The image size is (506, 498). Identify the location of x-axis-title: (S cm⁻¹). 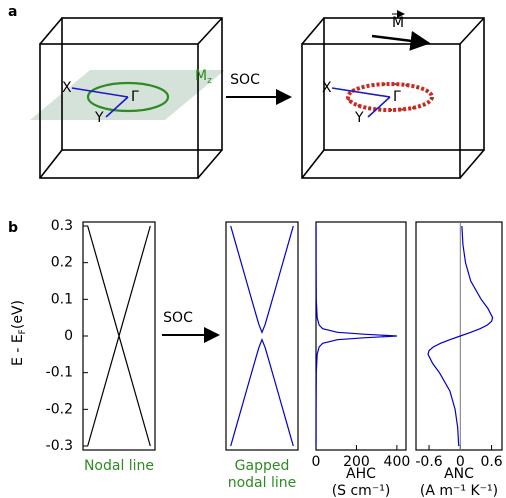
(361, 490).